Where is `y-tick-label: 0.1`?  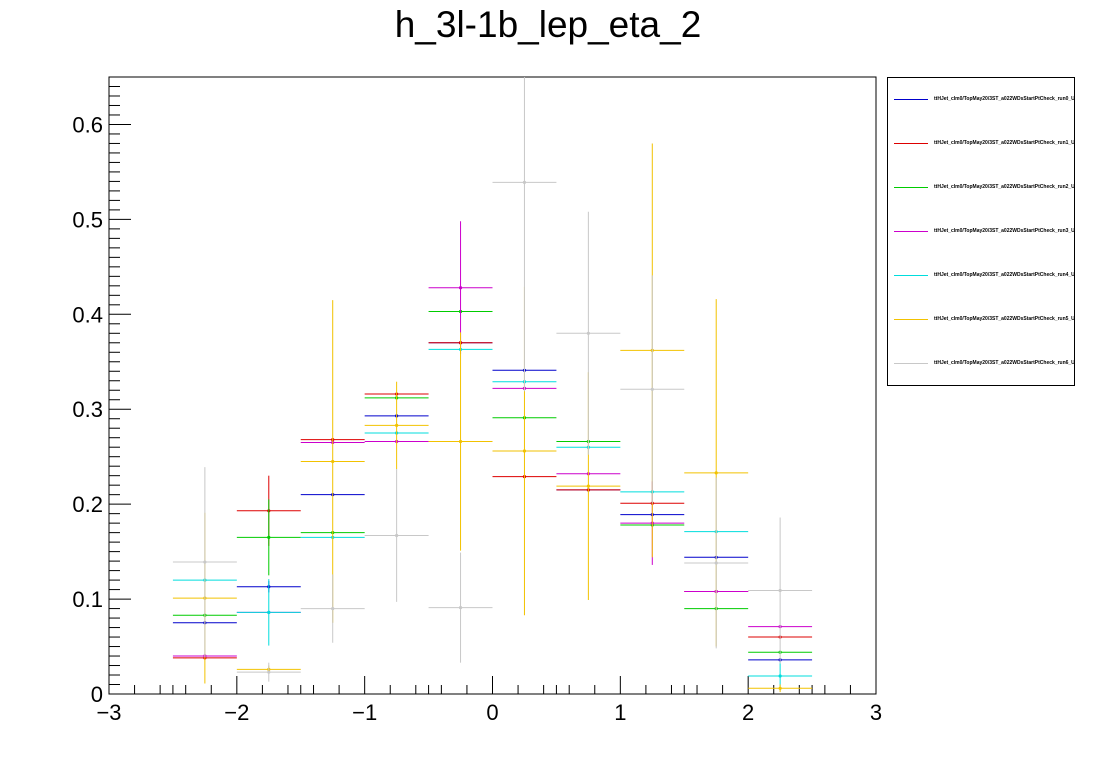
y-tick-label: 0.1 is located at coordinates (87, 599).